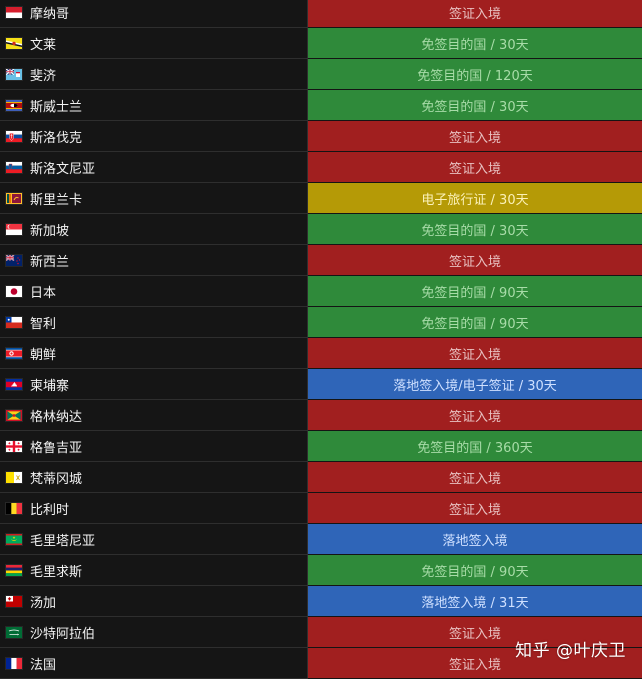  What do you see at coordinates (50, 14) in the screenshot?
I see `country-name: 摩纳哥` at bounding box center [50, 14].